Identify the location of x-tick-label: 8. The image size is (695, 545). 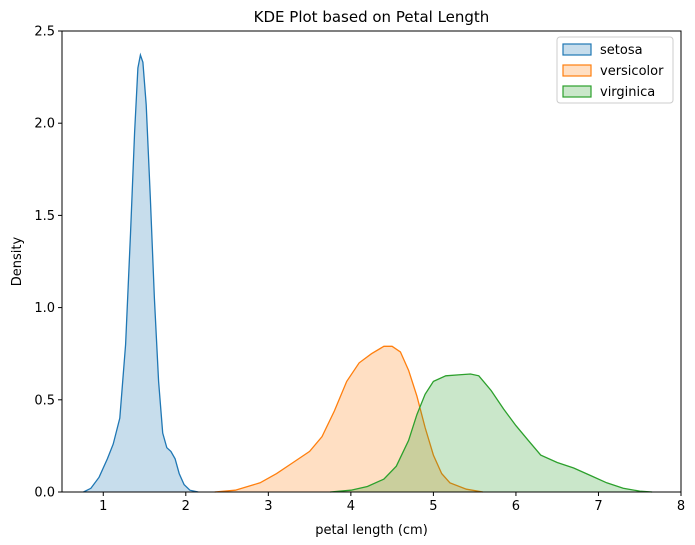
(681, 506).